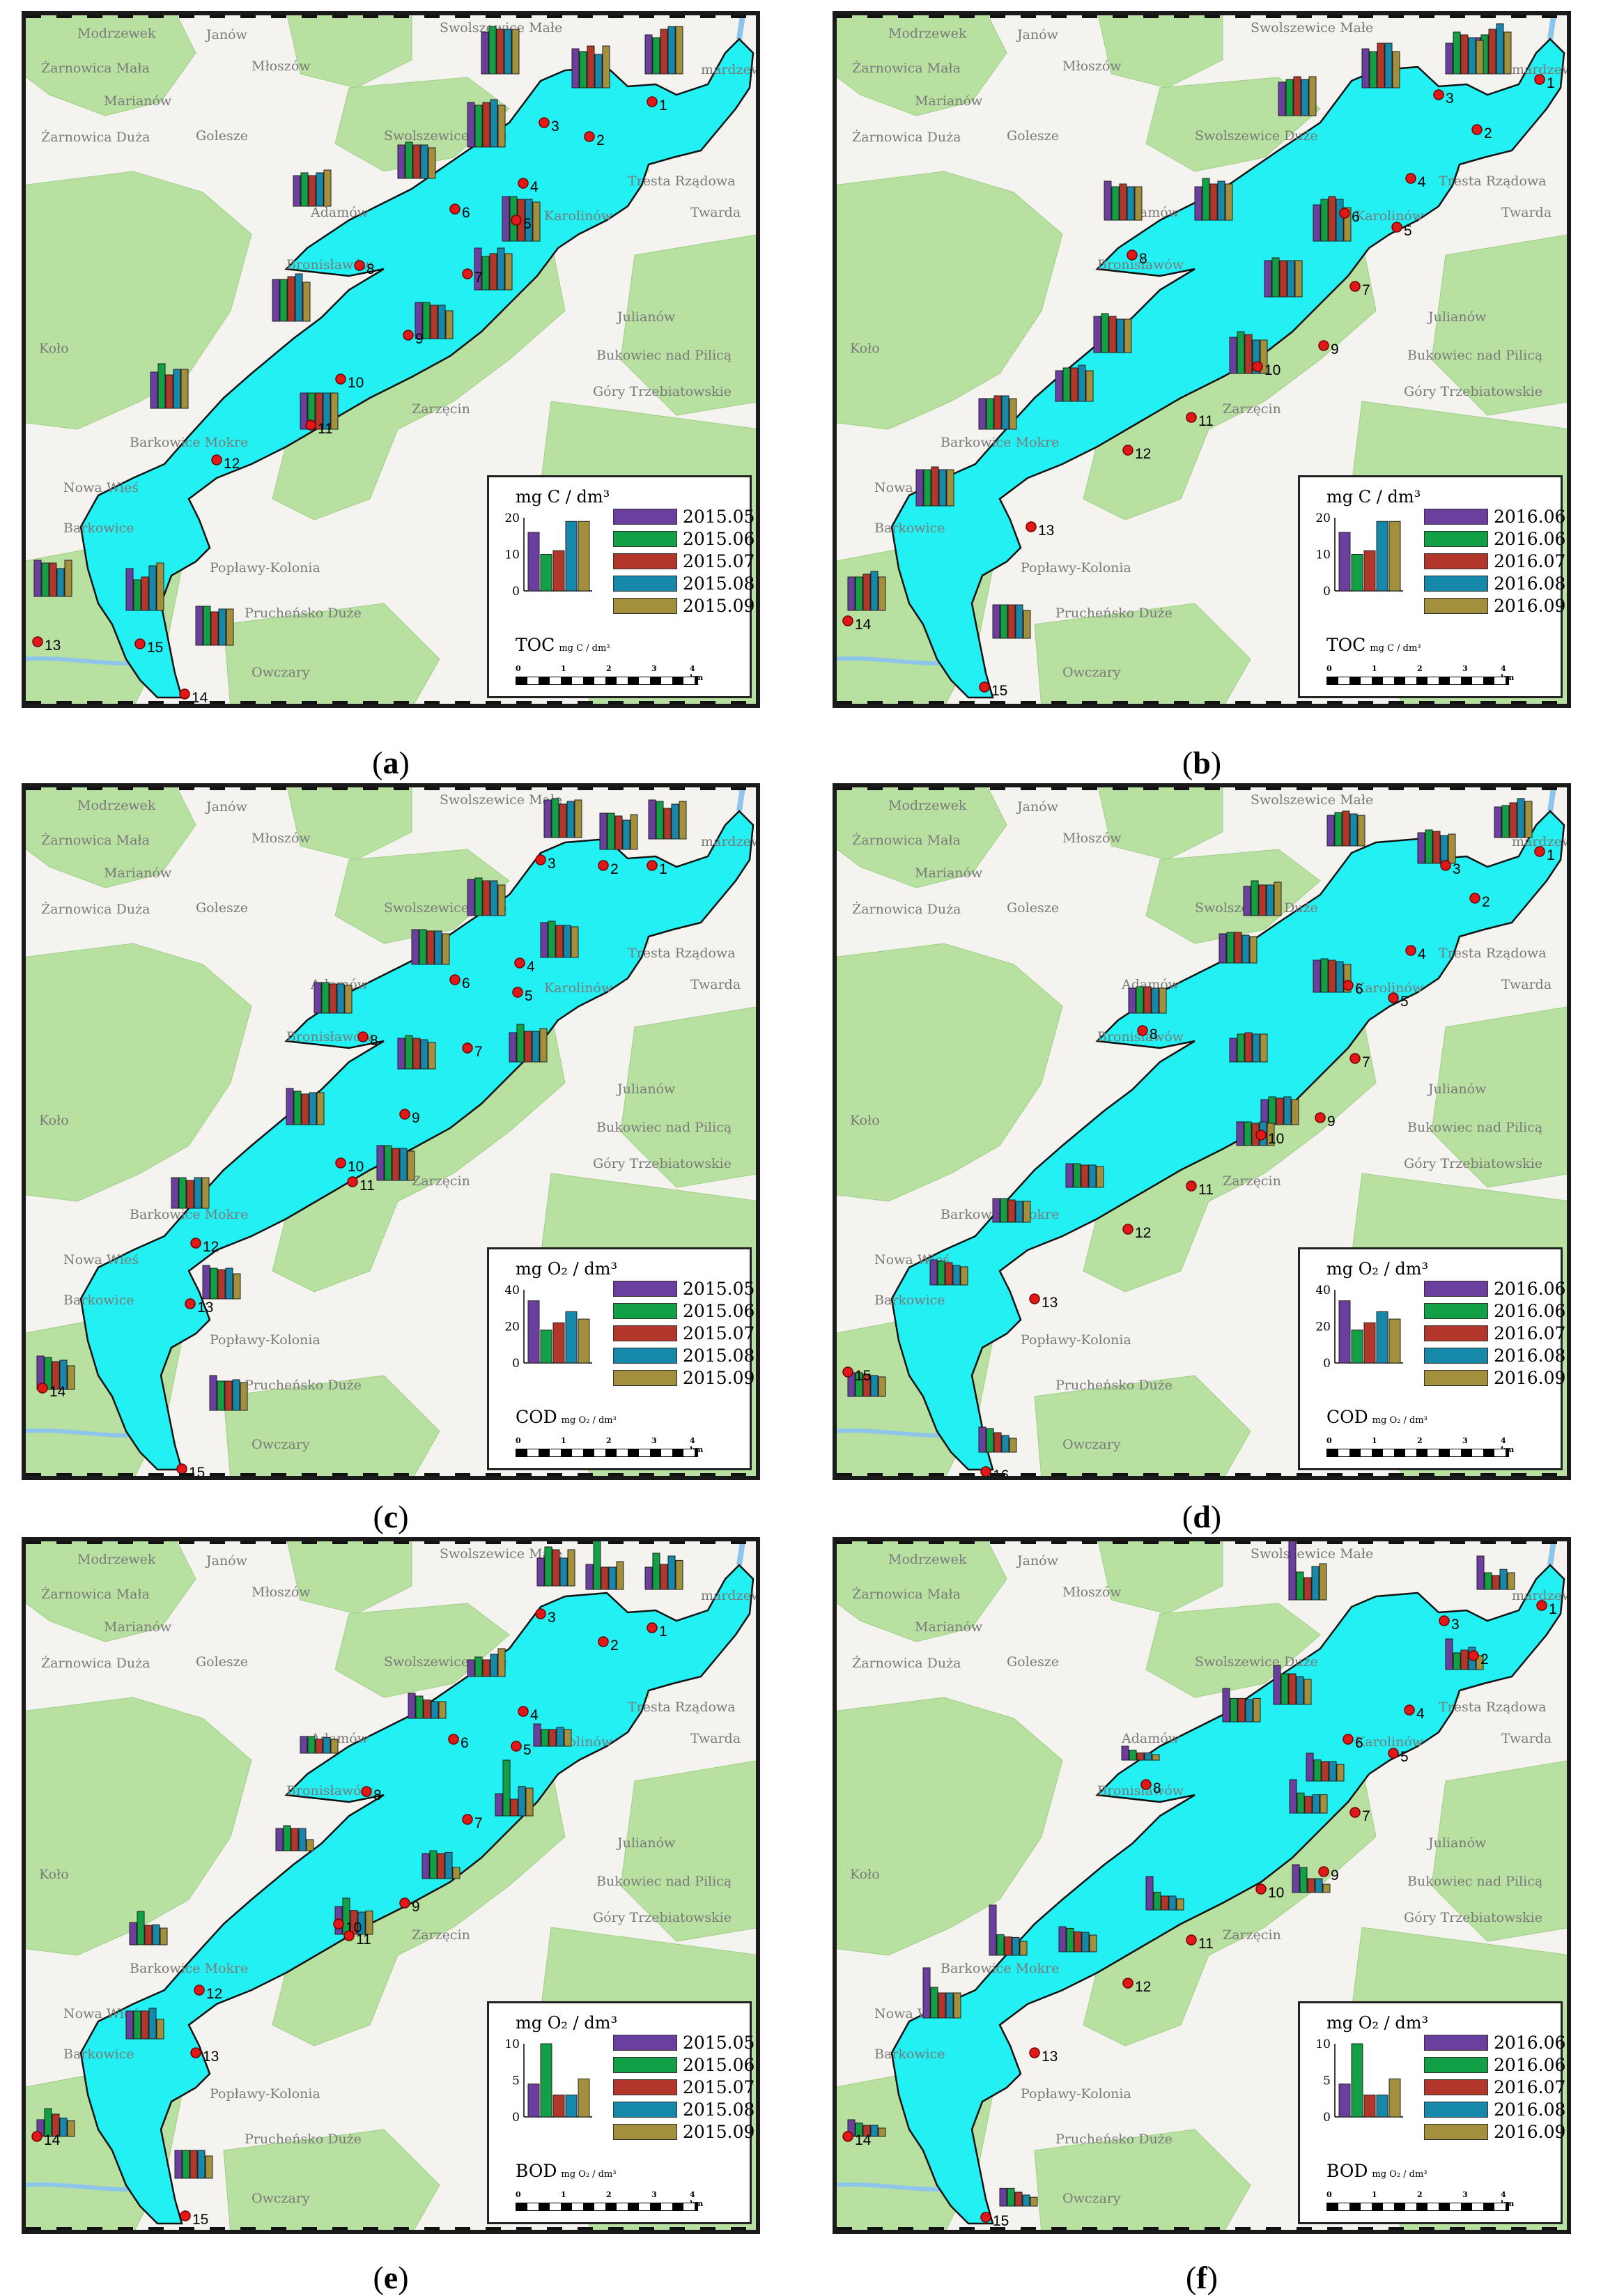 This screenshot has height=2296, width=1617. Describe the element at coordinates (728, 69) in the screenshot. I see `town-label: mardzewice` at that location.